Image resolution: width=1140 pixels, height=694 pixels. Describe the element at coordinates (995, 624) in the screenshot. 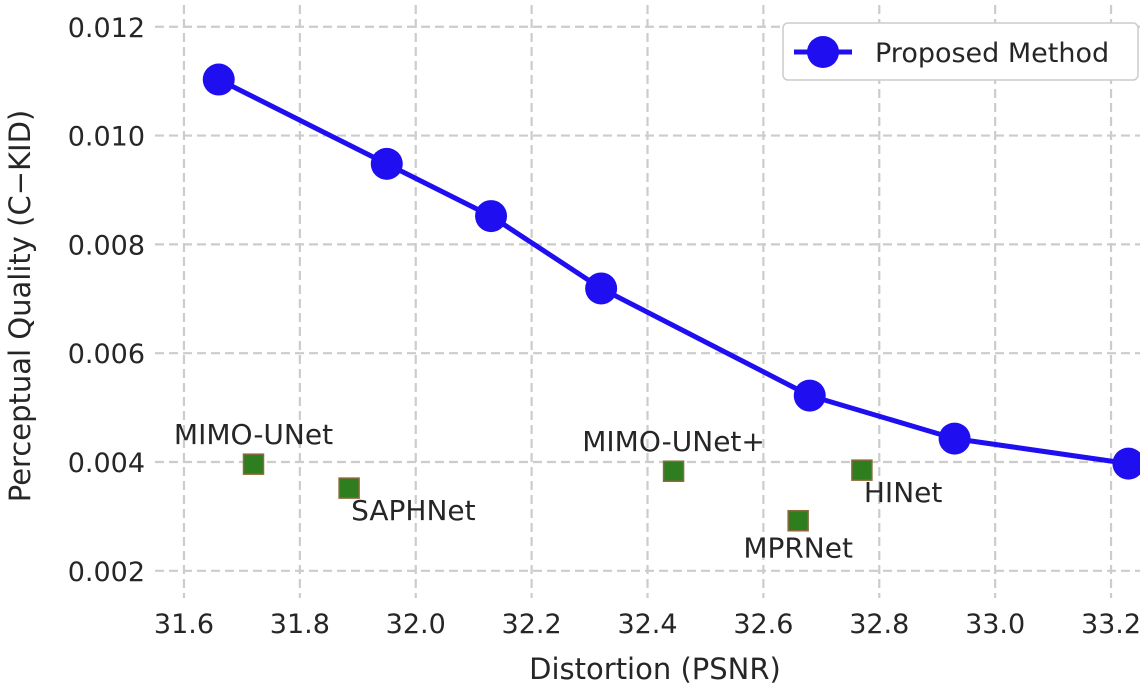

I see `x-tick-label: 33.0` at that location.